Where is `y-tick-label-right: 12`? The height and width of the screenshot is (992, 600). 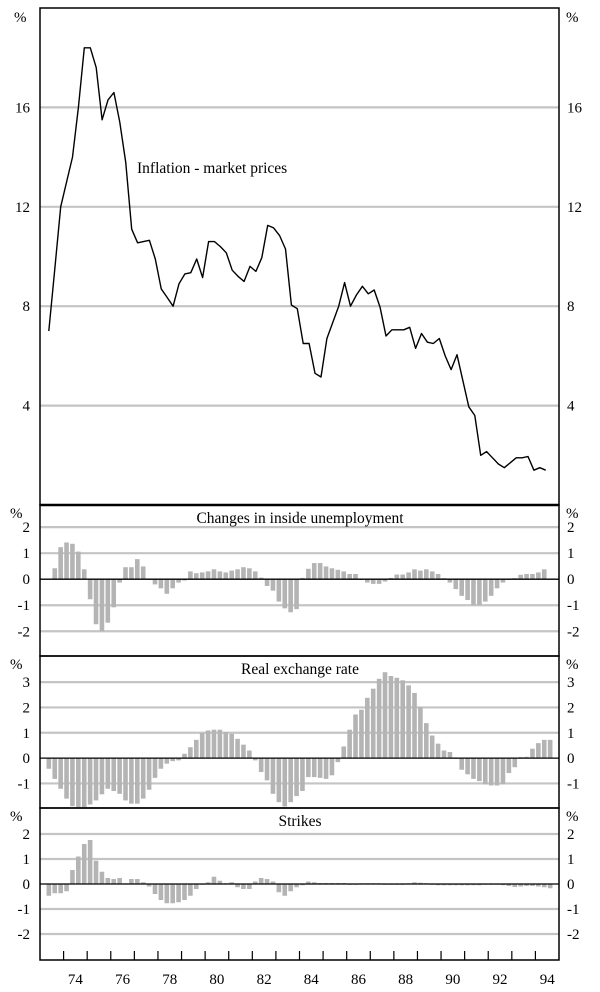
y-tick-label-right: 12 is located at coordinates (574, 208).